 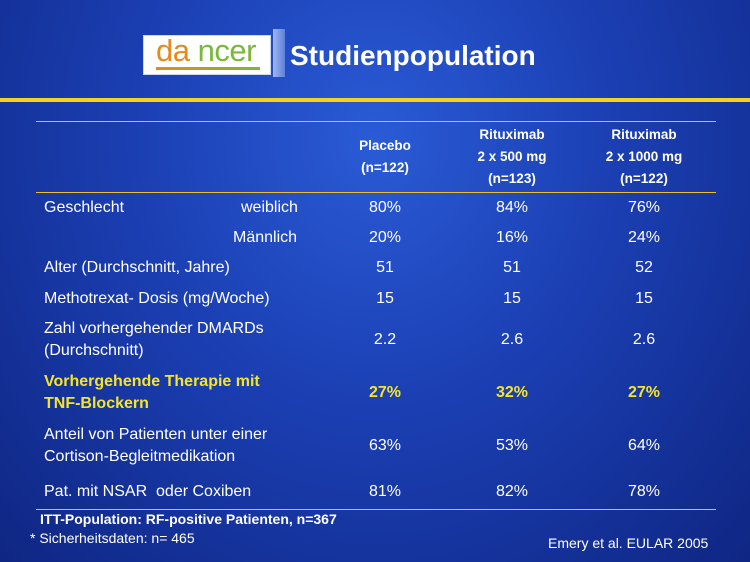 I want to click on cell-male-rtx500: 16%, so click(x=512, y=237).